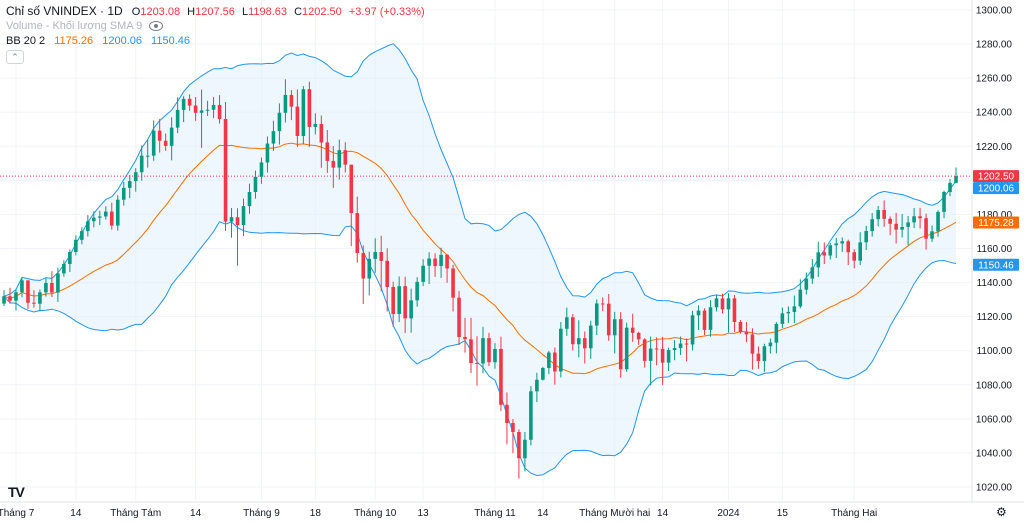  What do you see at coordinates (995, 283) in the screenshot?
I see `price-tick-label: 1140.00` at bounding box center [995, 283].